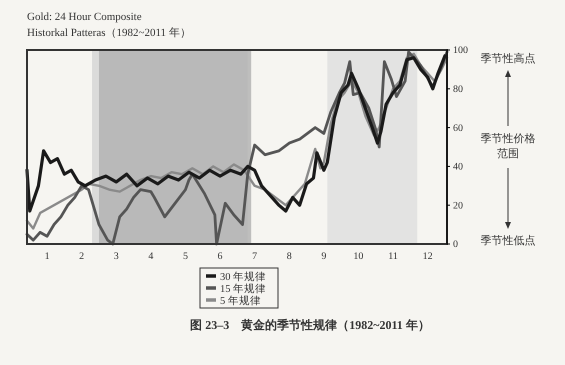 This screenshot has width=565, height=365. I want to click on y-tick-label: 0, so click(455, 244).